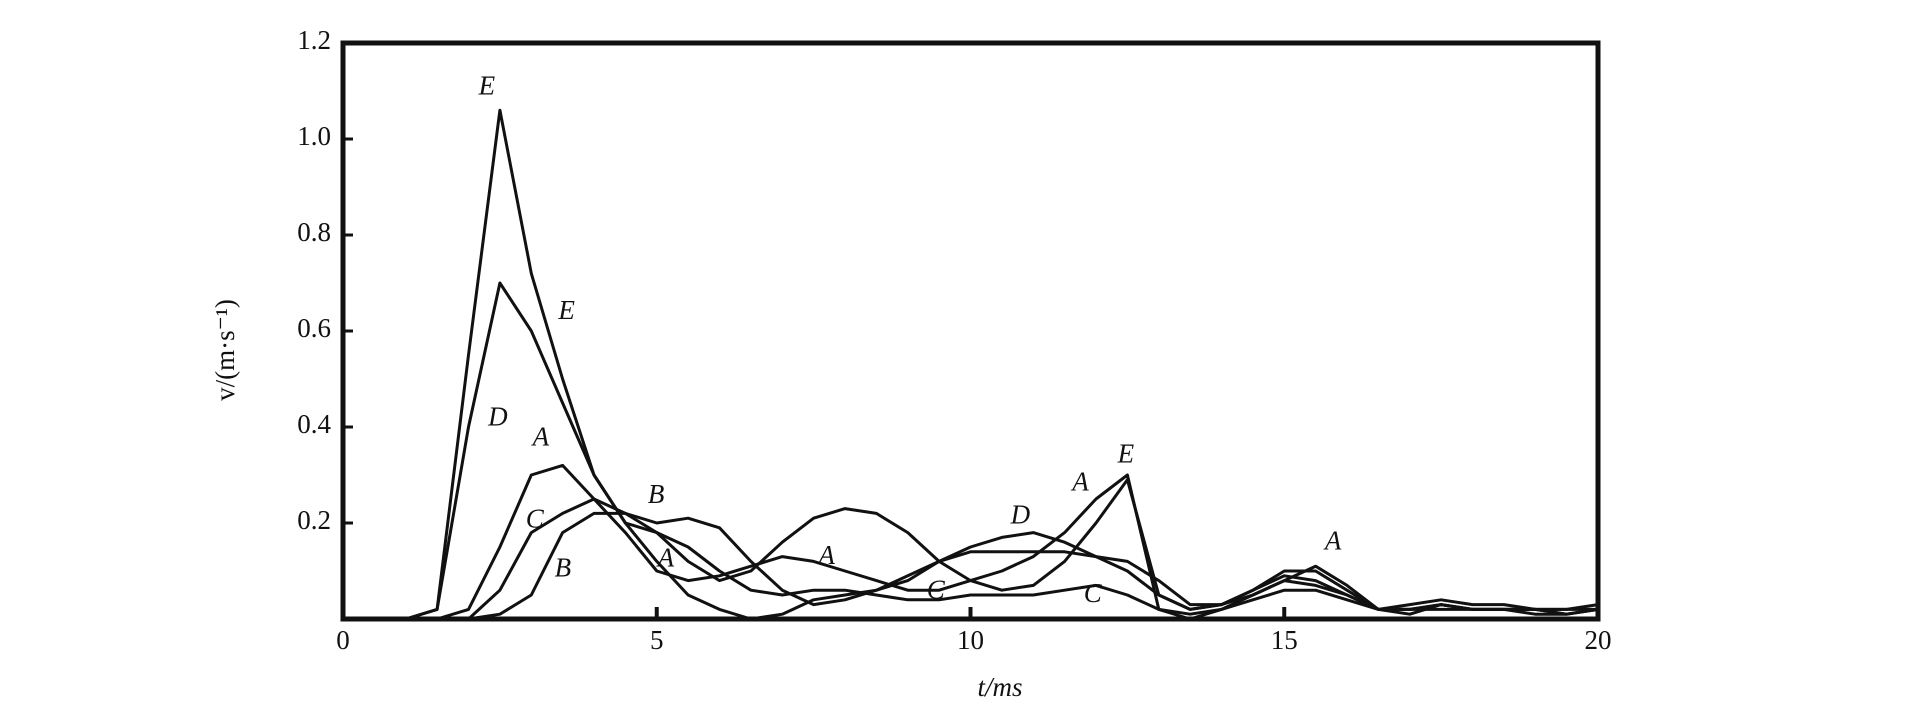 The image size is (1923, 715). I want to click on y-tick-label: 1.2, so click(314, 40).